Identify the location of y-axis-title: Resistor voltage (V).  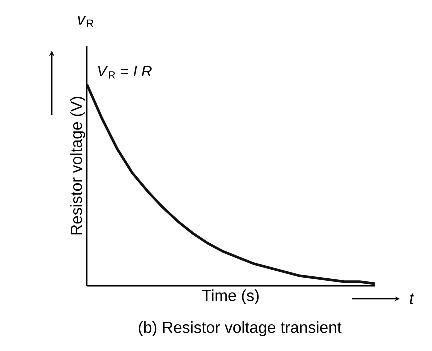
(78, 166).